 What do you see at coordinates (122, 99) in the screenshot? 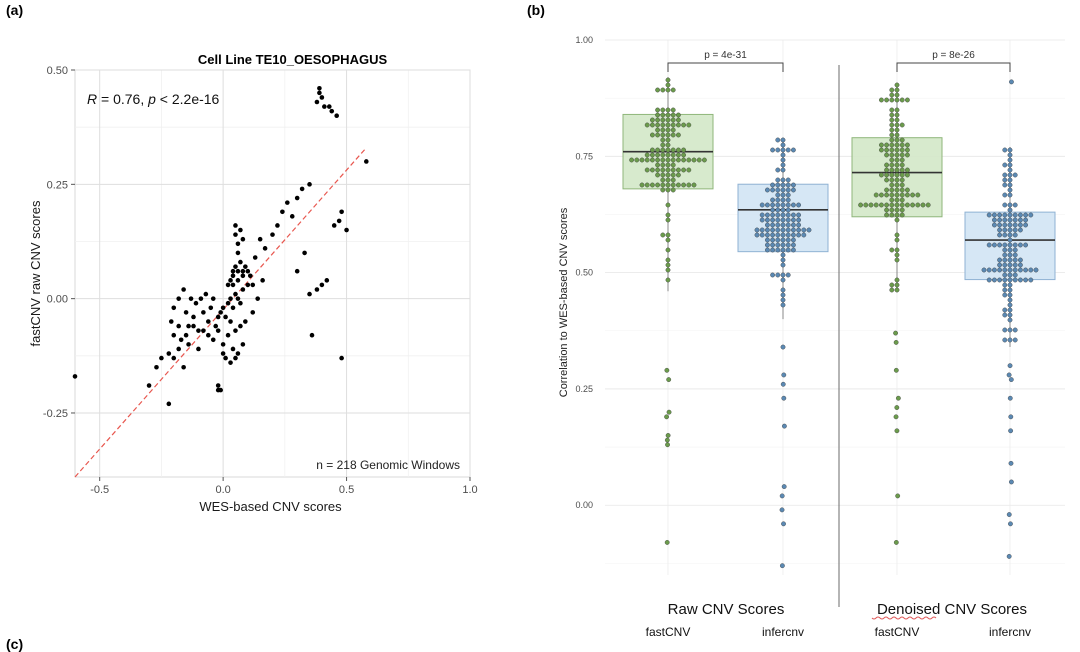
I see `annotation-eq: = 0.76,` at bounding box center [122, 99].